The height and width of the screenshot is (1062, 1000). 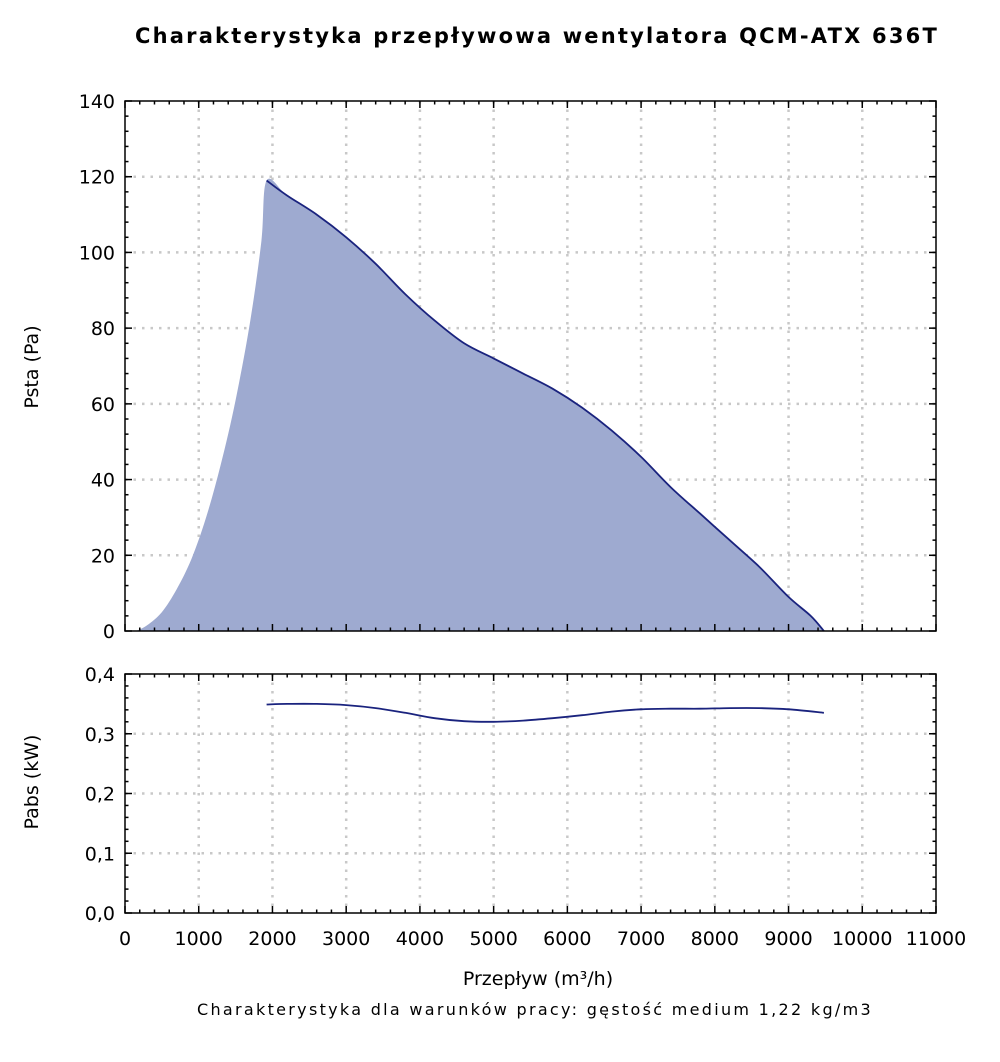 I want to click on y-tick-label: 80, so click(x=103, y=329).